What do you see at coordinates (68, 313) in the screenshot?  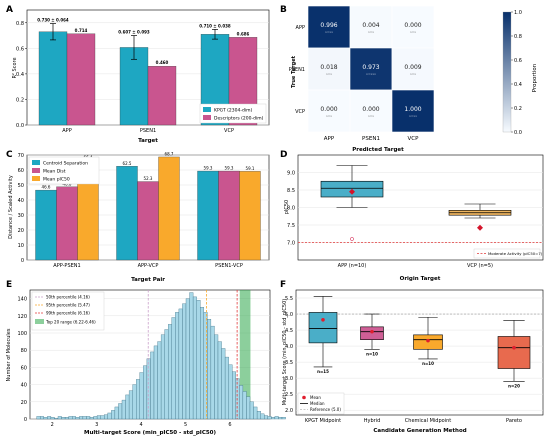 I see `legend-label: 99th percentile (6.16)` at bounding box center [68, 313].